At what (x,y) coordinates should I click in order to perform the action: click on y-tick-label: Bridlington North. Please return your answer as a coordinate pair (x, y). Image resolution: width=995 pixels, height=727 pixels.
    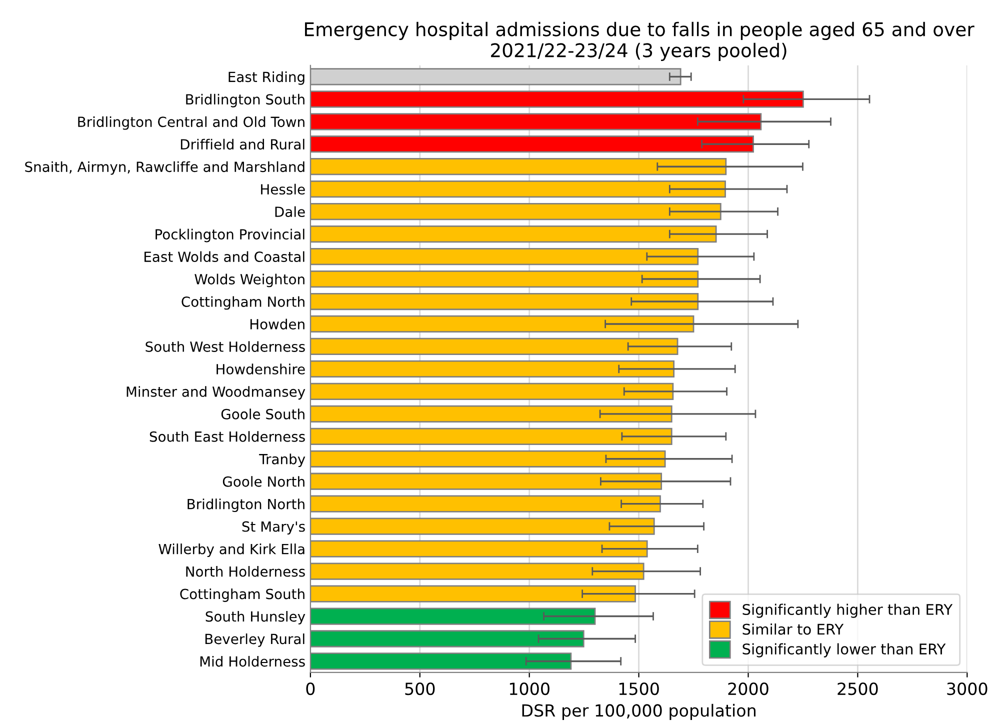
    Looking at the image, I should click on (246, 505).